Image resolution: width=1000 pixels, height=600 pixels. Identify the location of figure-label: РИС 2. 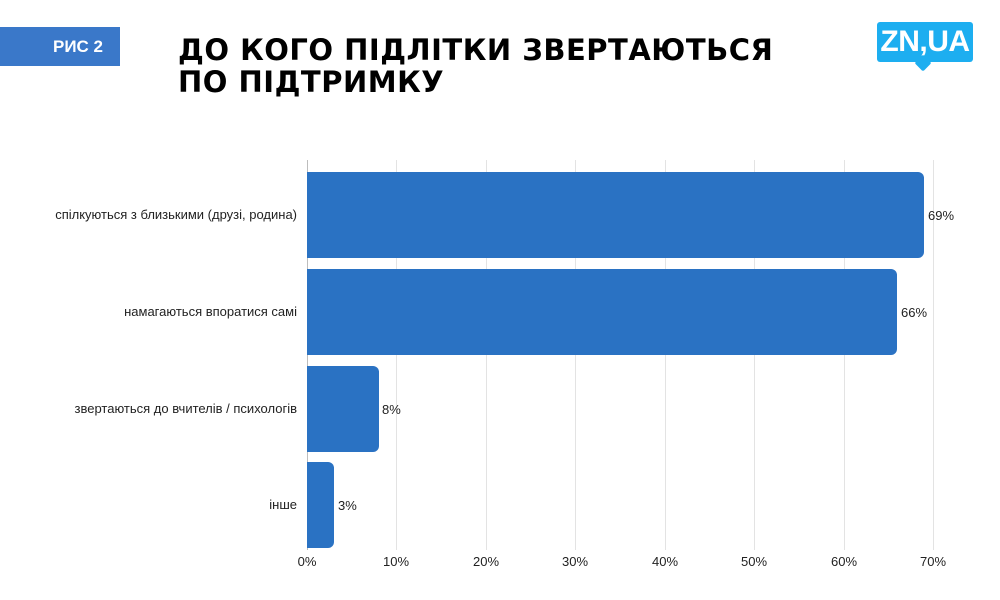
(77, 46).